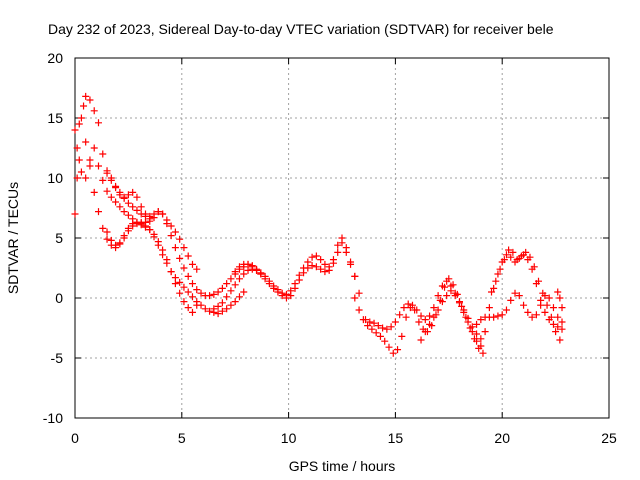 This screenshot has width=640, height=480. What do you see at coordinates (55, 118) in the screenshot?
I see `y-tick-label: 15` at bounding box center [55, 118].